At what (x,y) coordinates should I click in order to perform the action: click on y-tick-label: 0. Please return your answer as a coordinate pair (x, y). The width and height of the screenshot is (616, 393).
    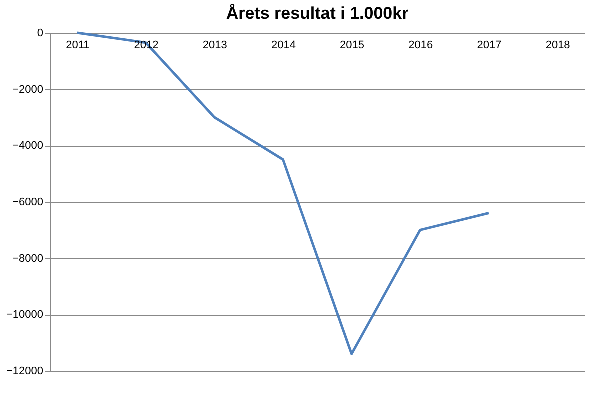
    Looking at the image, I should click on (40, 34).